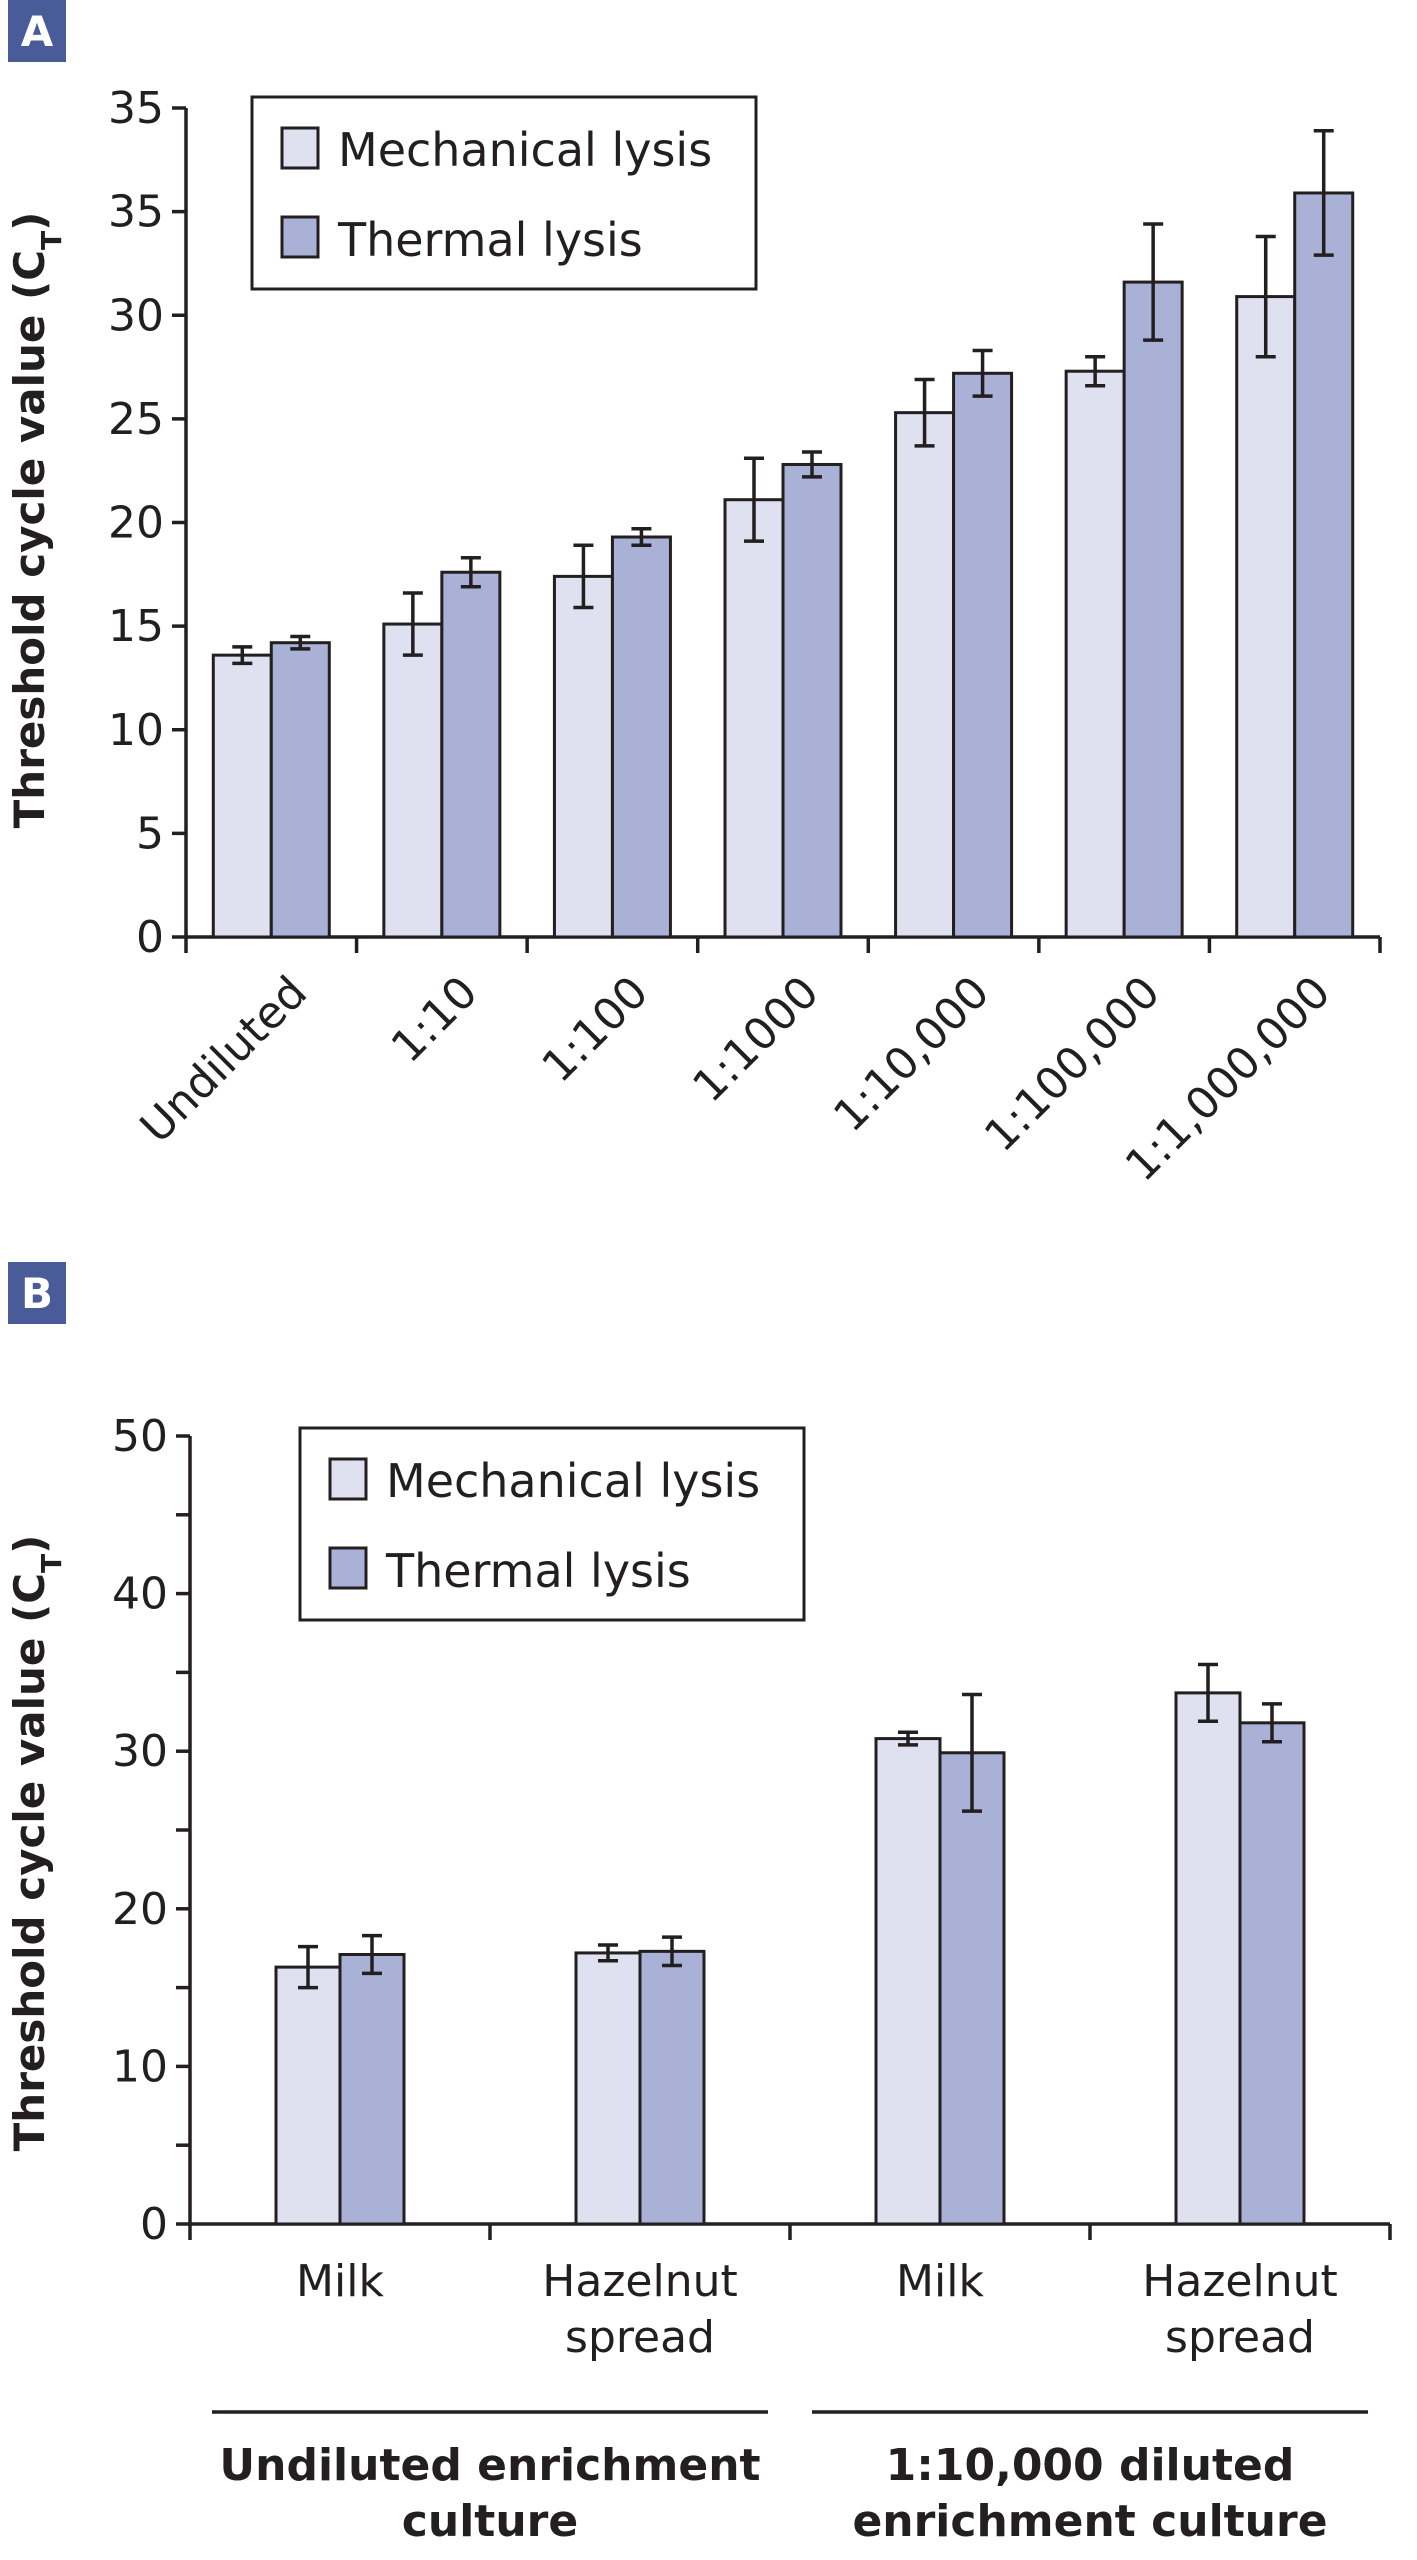 The image size is (1417, 2560). What do you see at coordinates (911, 1054) in the screenshot?
I see `a-x-tick-label: 1:10,000` at bounding box center [911, 1054].